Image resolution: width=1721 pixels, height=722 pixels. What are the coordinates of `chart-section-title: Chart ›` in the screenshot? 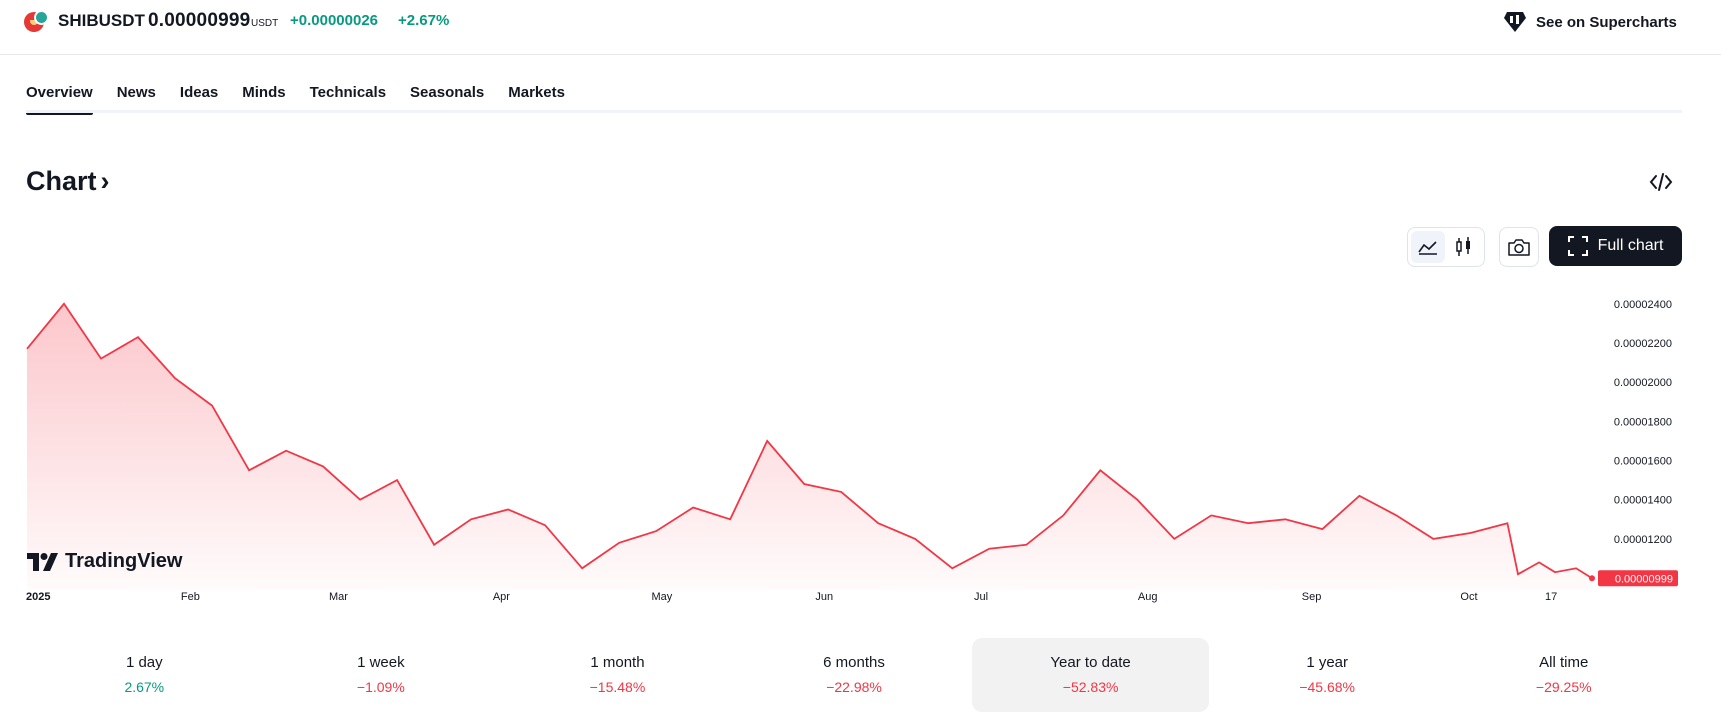 It's located at (68, 181).